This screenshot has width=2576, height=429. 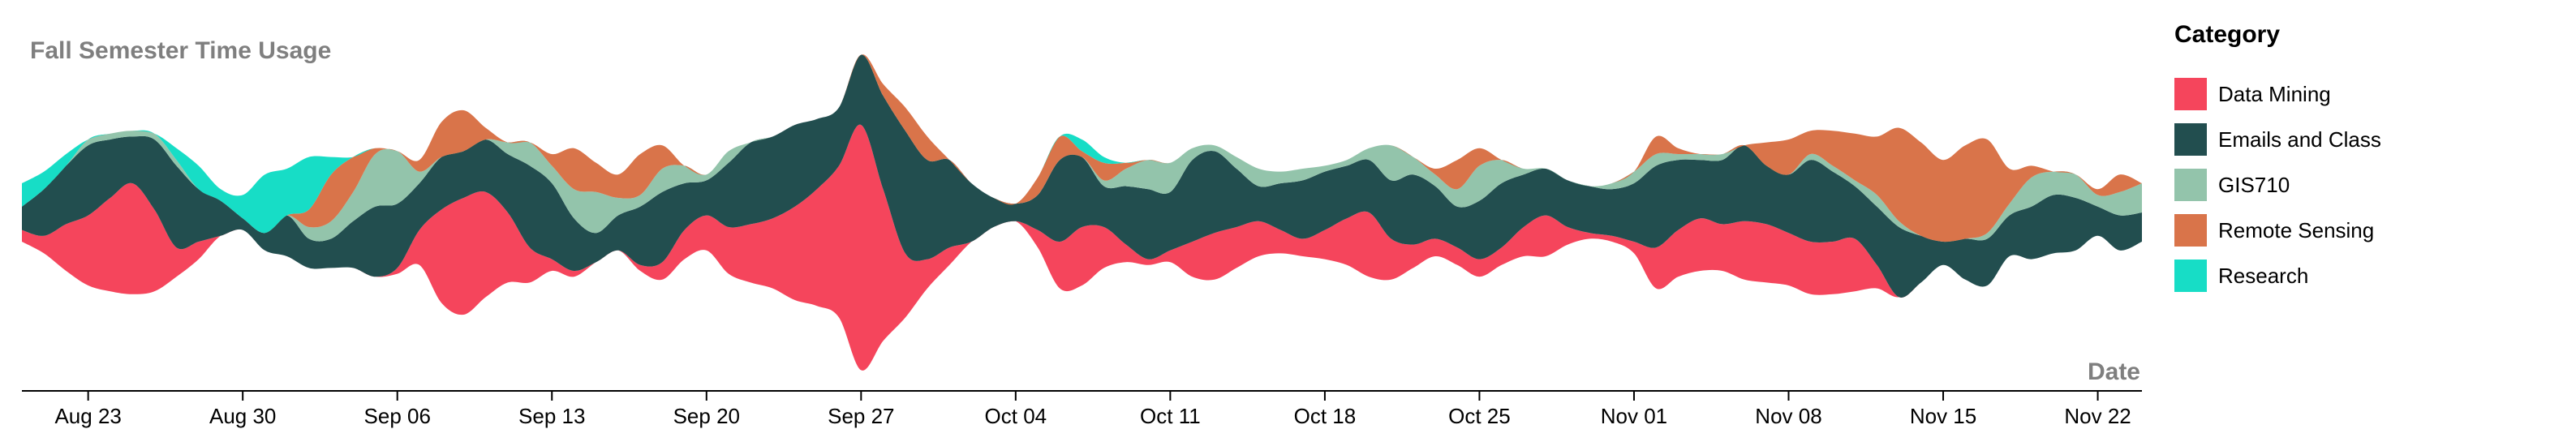 What do you see at coordinates (2299, 139) in the screenshot?
I see `legend-label: Emails and Class` at bounding box center [2299, 139].